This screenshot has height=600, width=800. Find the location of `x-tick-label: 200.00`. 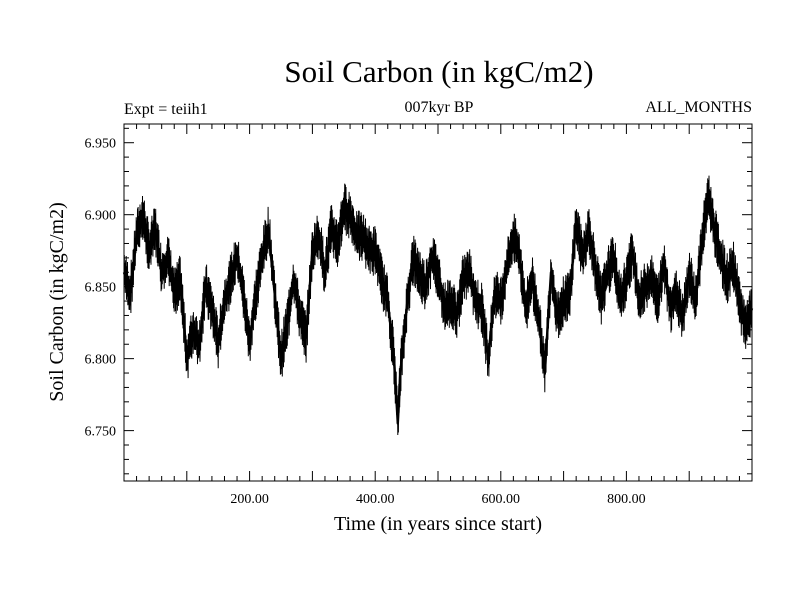

x-tick-label: 200.00 is located at coordinates (249, 499).